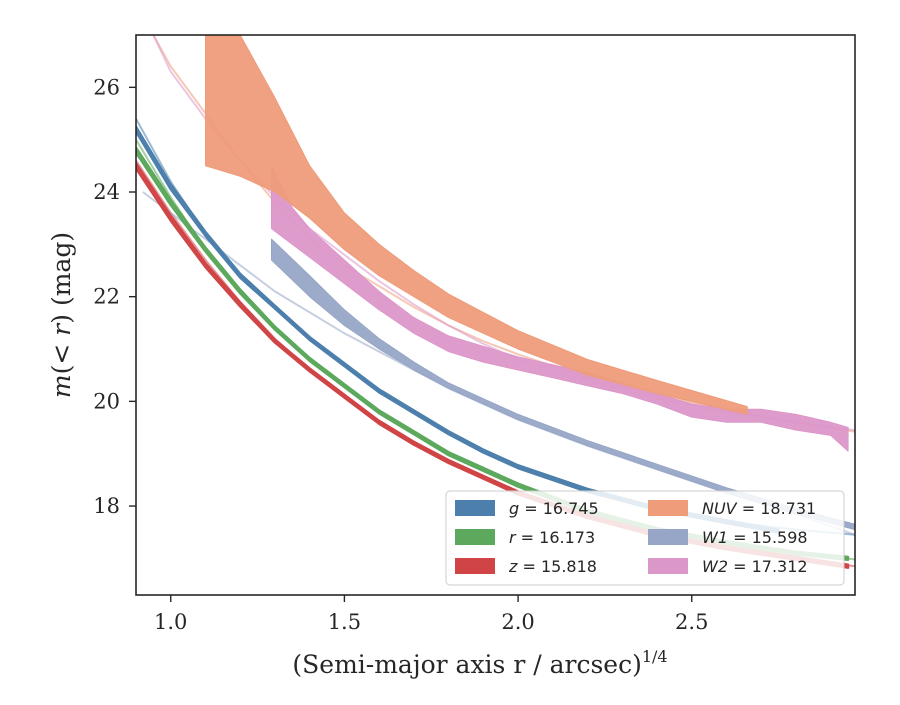  I want to click on y-tick-label: 22, so click(106, 297).